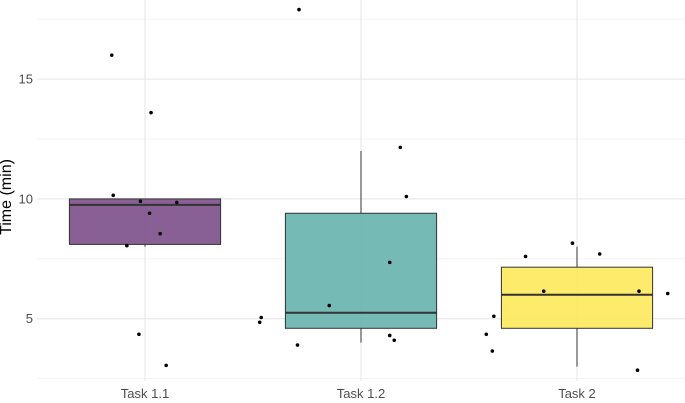 The width and height of the screenshot is (685, 403). What do you see at coordinates (145, 393) in the screenshot?
I see `x-tick-label: Task 1.1` at bounding box center [145, 393].